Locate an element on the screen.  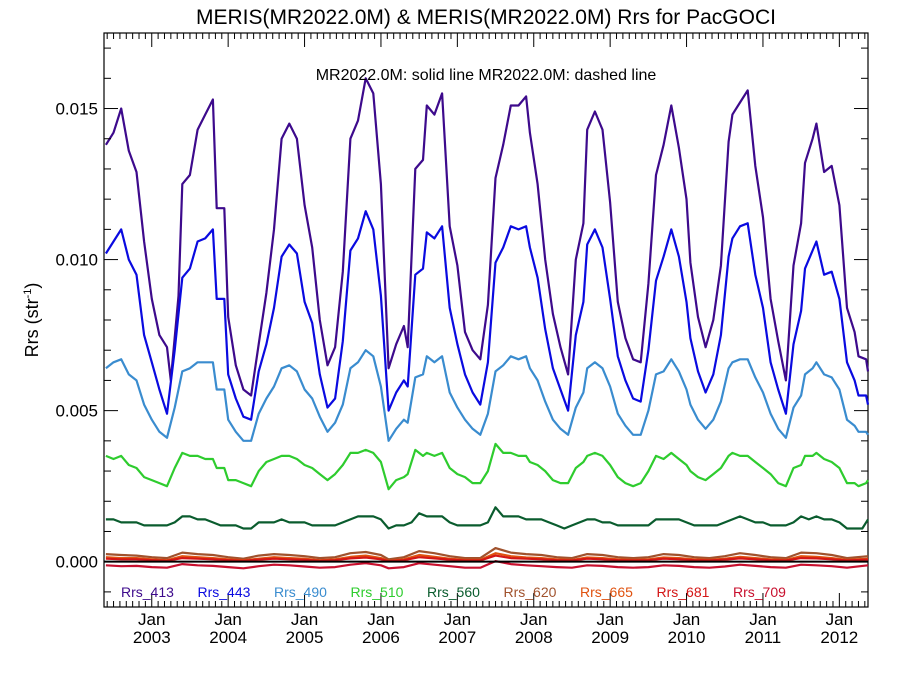
x-tick-label-year: 2005 is located at coordinates (305, 637).